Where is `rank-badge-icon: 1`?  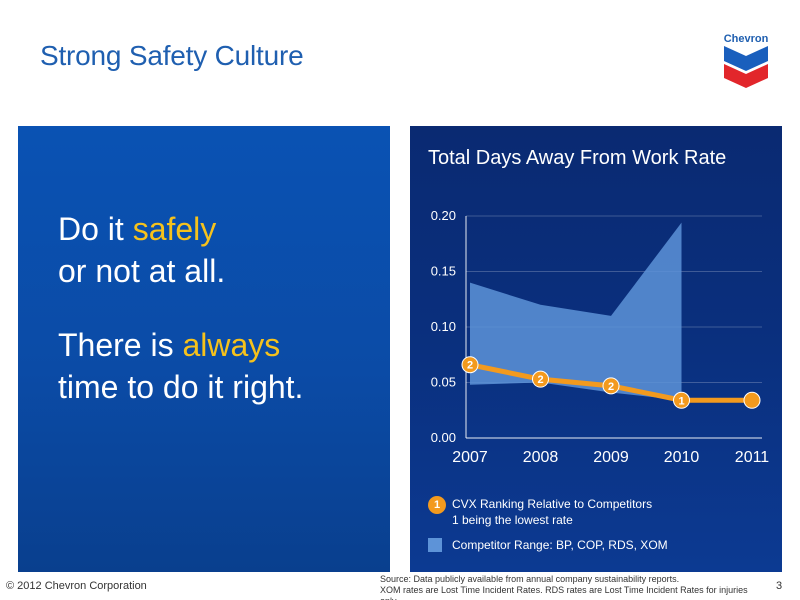 rank-badge-icon: 1 is located at coordinates (437, 505).